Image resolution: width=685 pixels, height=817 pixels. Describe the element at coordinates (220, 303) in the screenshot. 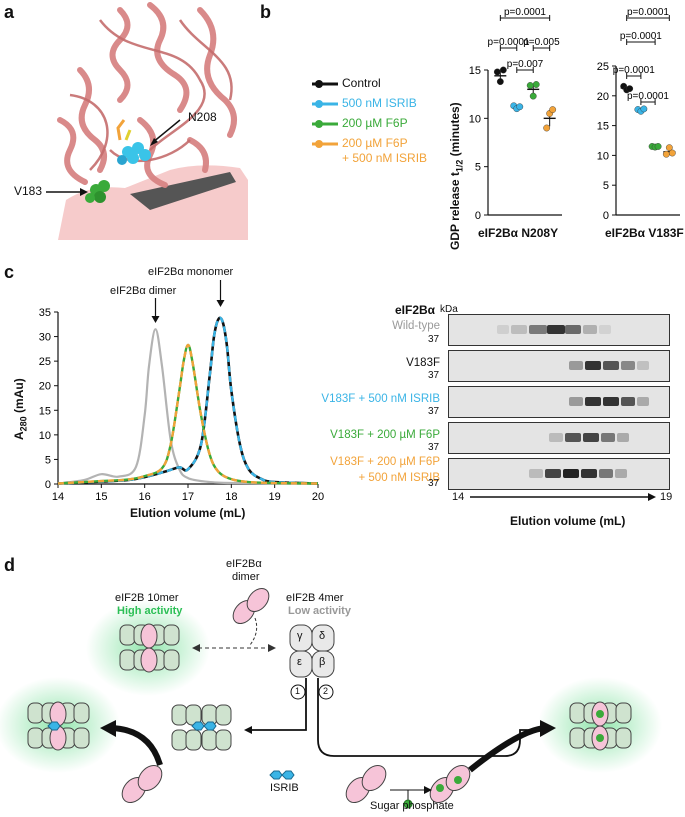

I see `monomer-arrowhead` at that location.